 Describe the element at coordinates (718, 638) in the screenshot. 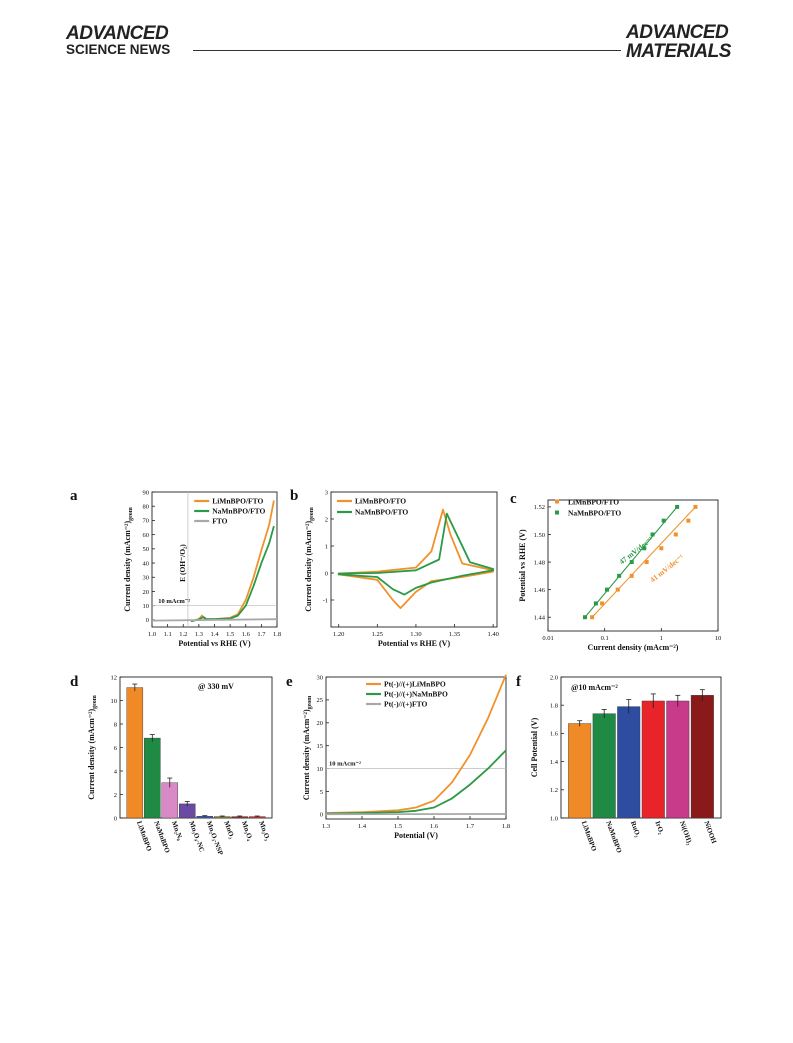

I see `chart-c-xtick-label: 10` at that location.